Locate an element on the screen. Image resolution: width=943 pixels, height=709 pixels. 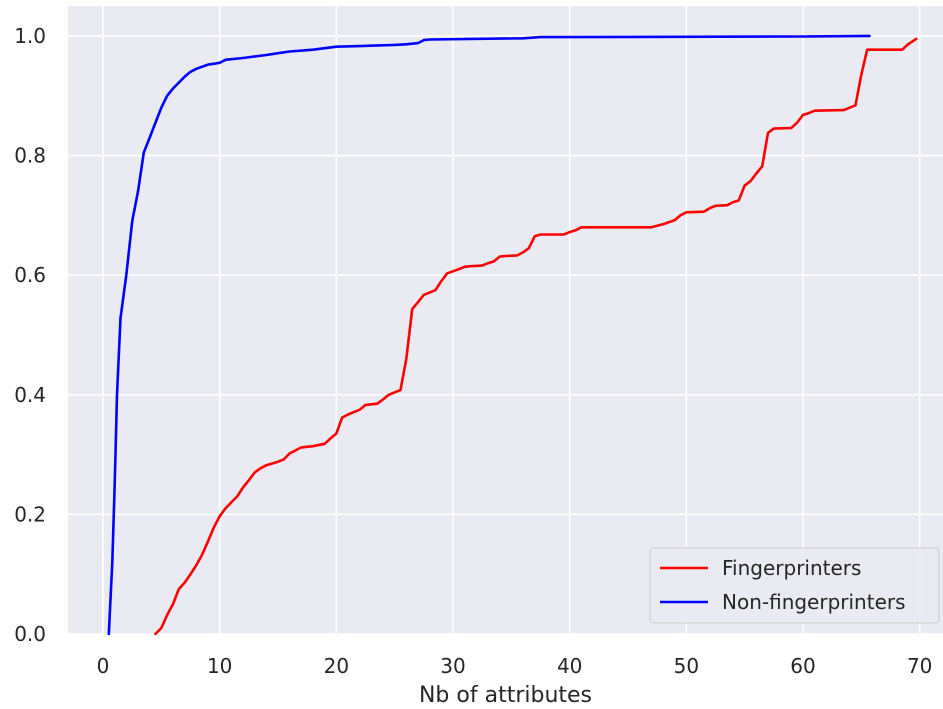
legend-label: Non-fingerprinters is located at coordinates (814, 602).